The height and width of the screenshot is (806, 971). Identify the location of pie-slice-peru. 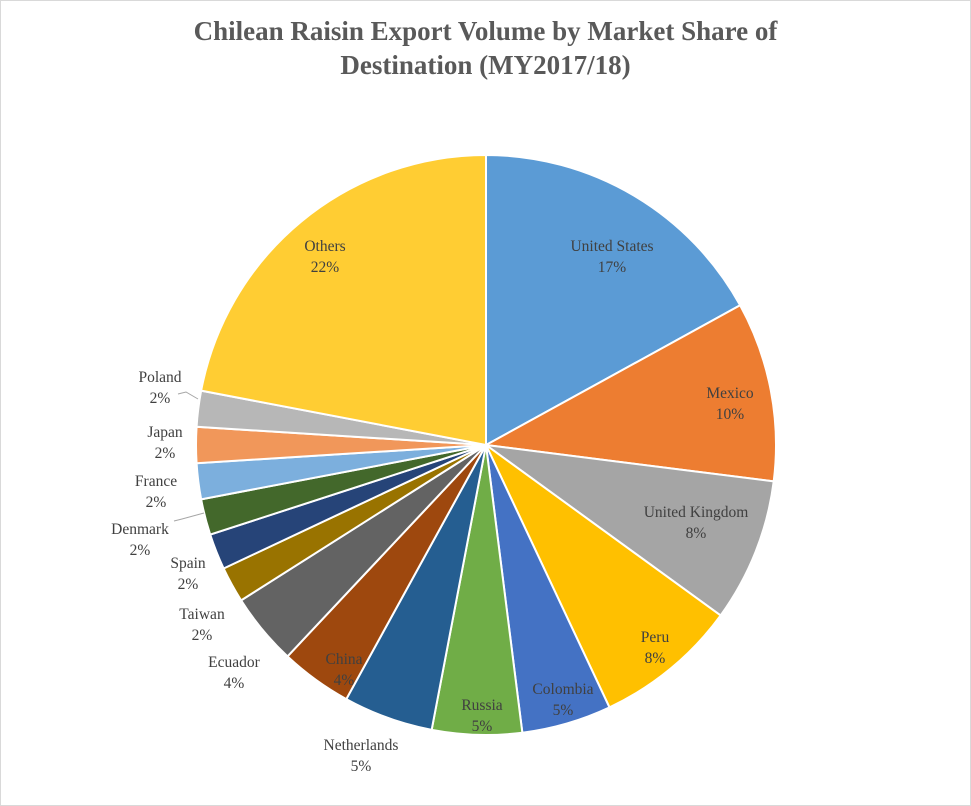
(604, 576).